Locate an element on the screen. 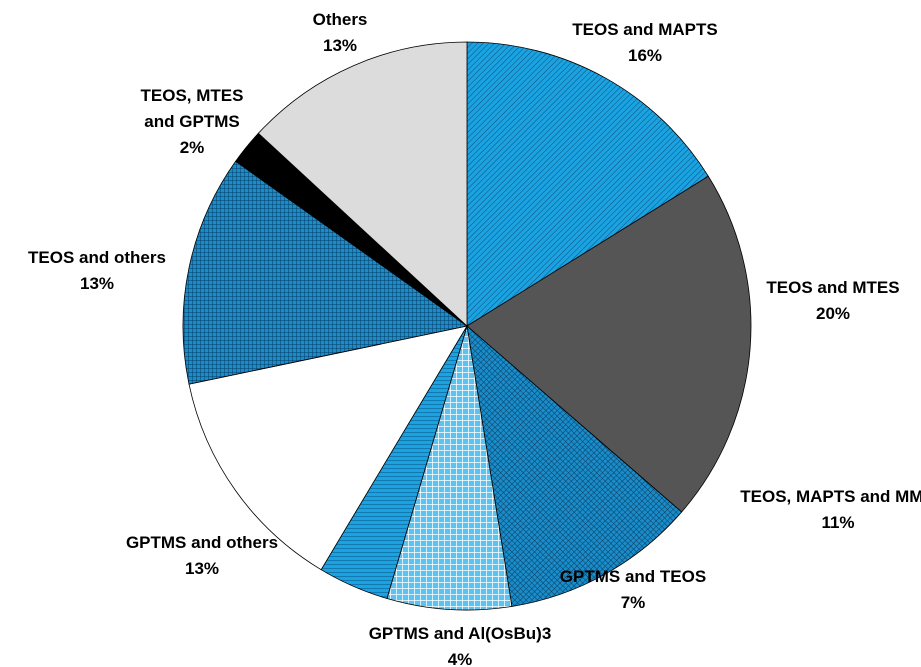 This screenshot has width=921, height=667. slice-label: GPTMS and others 13% is located at coordinates (202, 556).